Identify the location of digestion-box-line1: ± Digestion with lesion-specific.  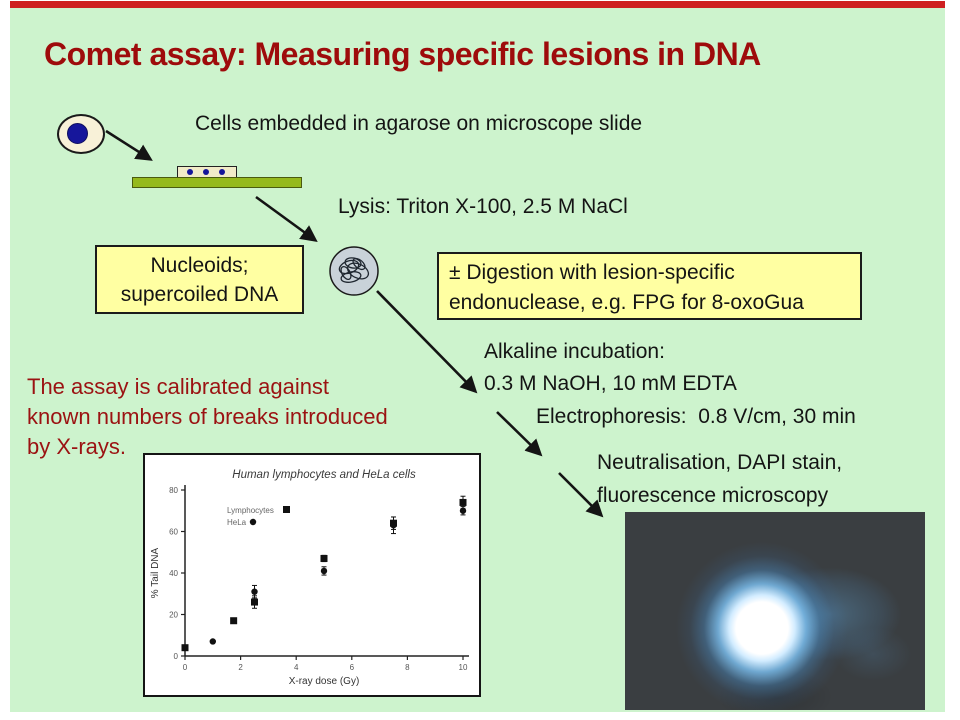
(592, 272).